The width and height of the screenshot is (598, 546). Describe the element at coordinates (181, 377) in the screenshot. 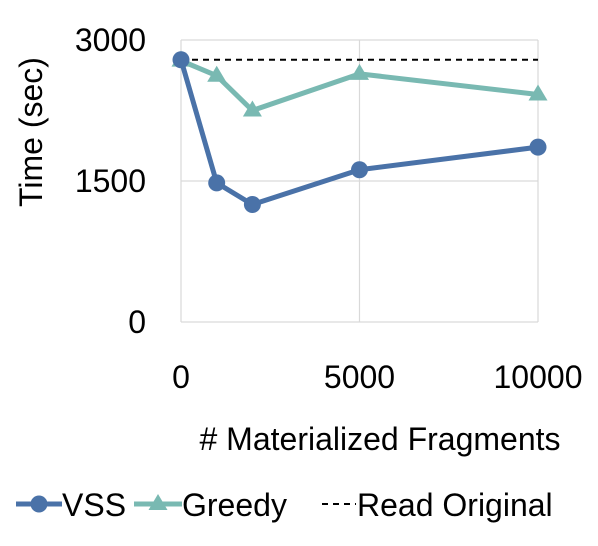

I see `x-tick-label: 0` at that location.